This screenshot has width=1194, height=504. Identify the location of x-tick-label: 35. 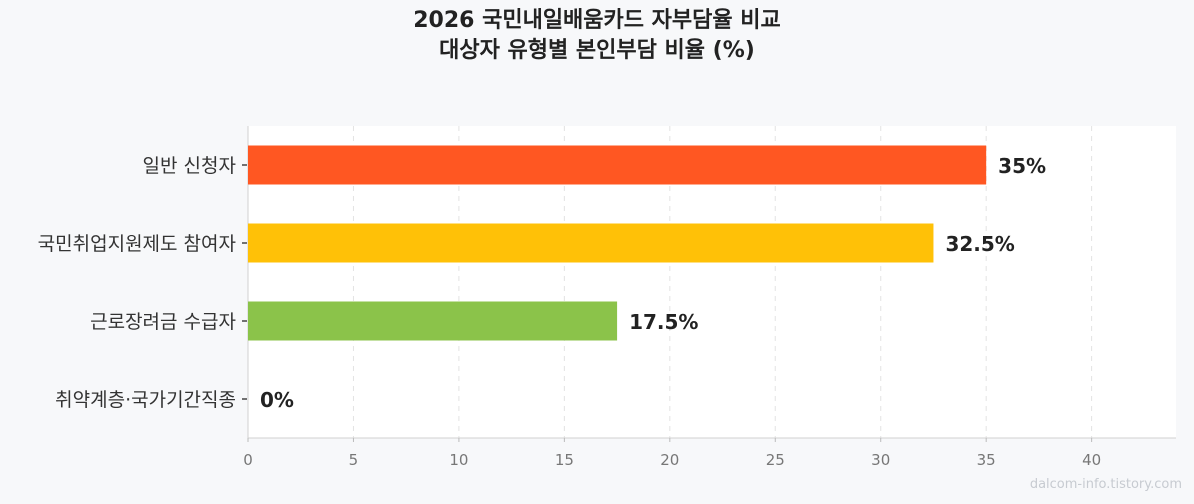
(986, 460).